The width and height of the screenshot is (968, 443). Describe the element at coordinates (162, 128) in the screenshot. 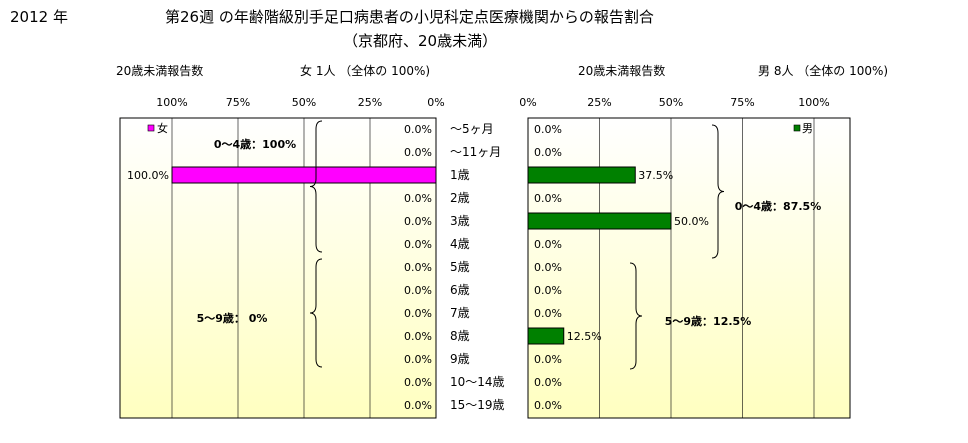

I see `female-legend-label: 女` at that location.